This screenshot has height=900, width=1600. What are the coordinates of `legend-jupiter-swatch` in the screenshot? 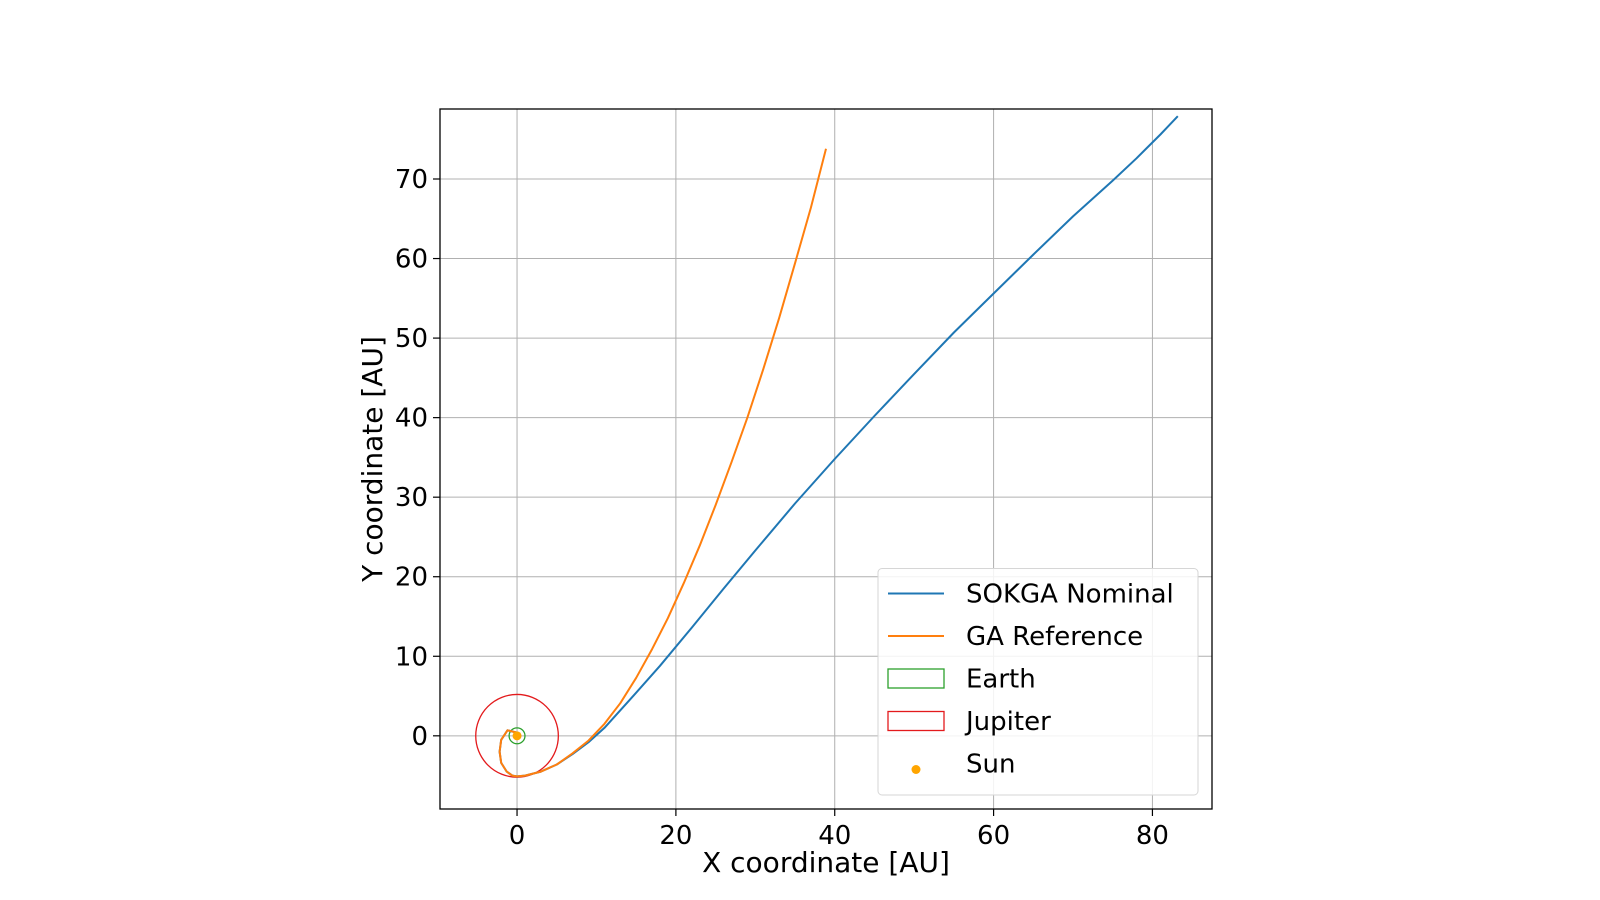 It's located at (916, 721).